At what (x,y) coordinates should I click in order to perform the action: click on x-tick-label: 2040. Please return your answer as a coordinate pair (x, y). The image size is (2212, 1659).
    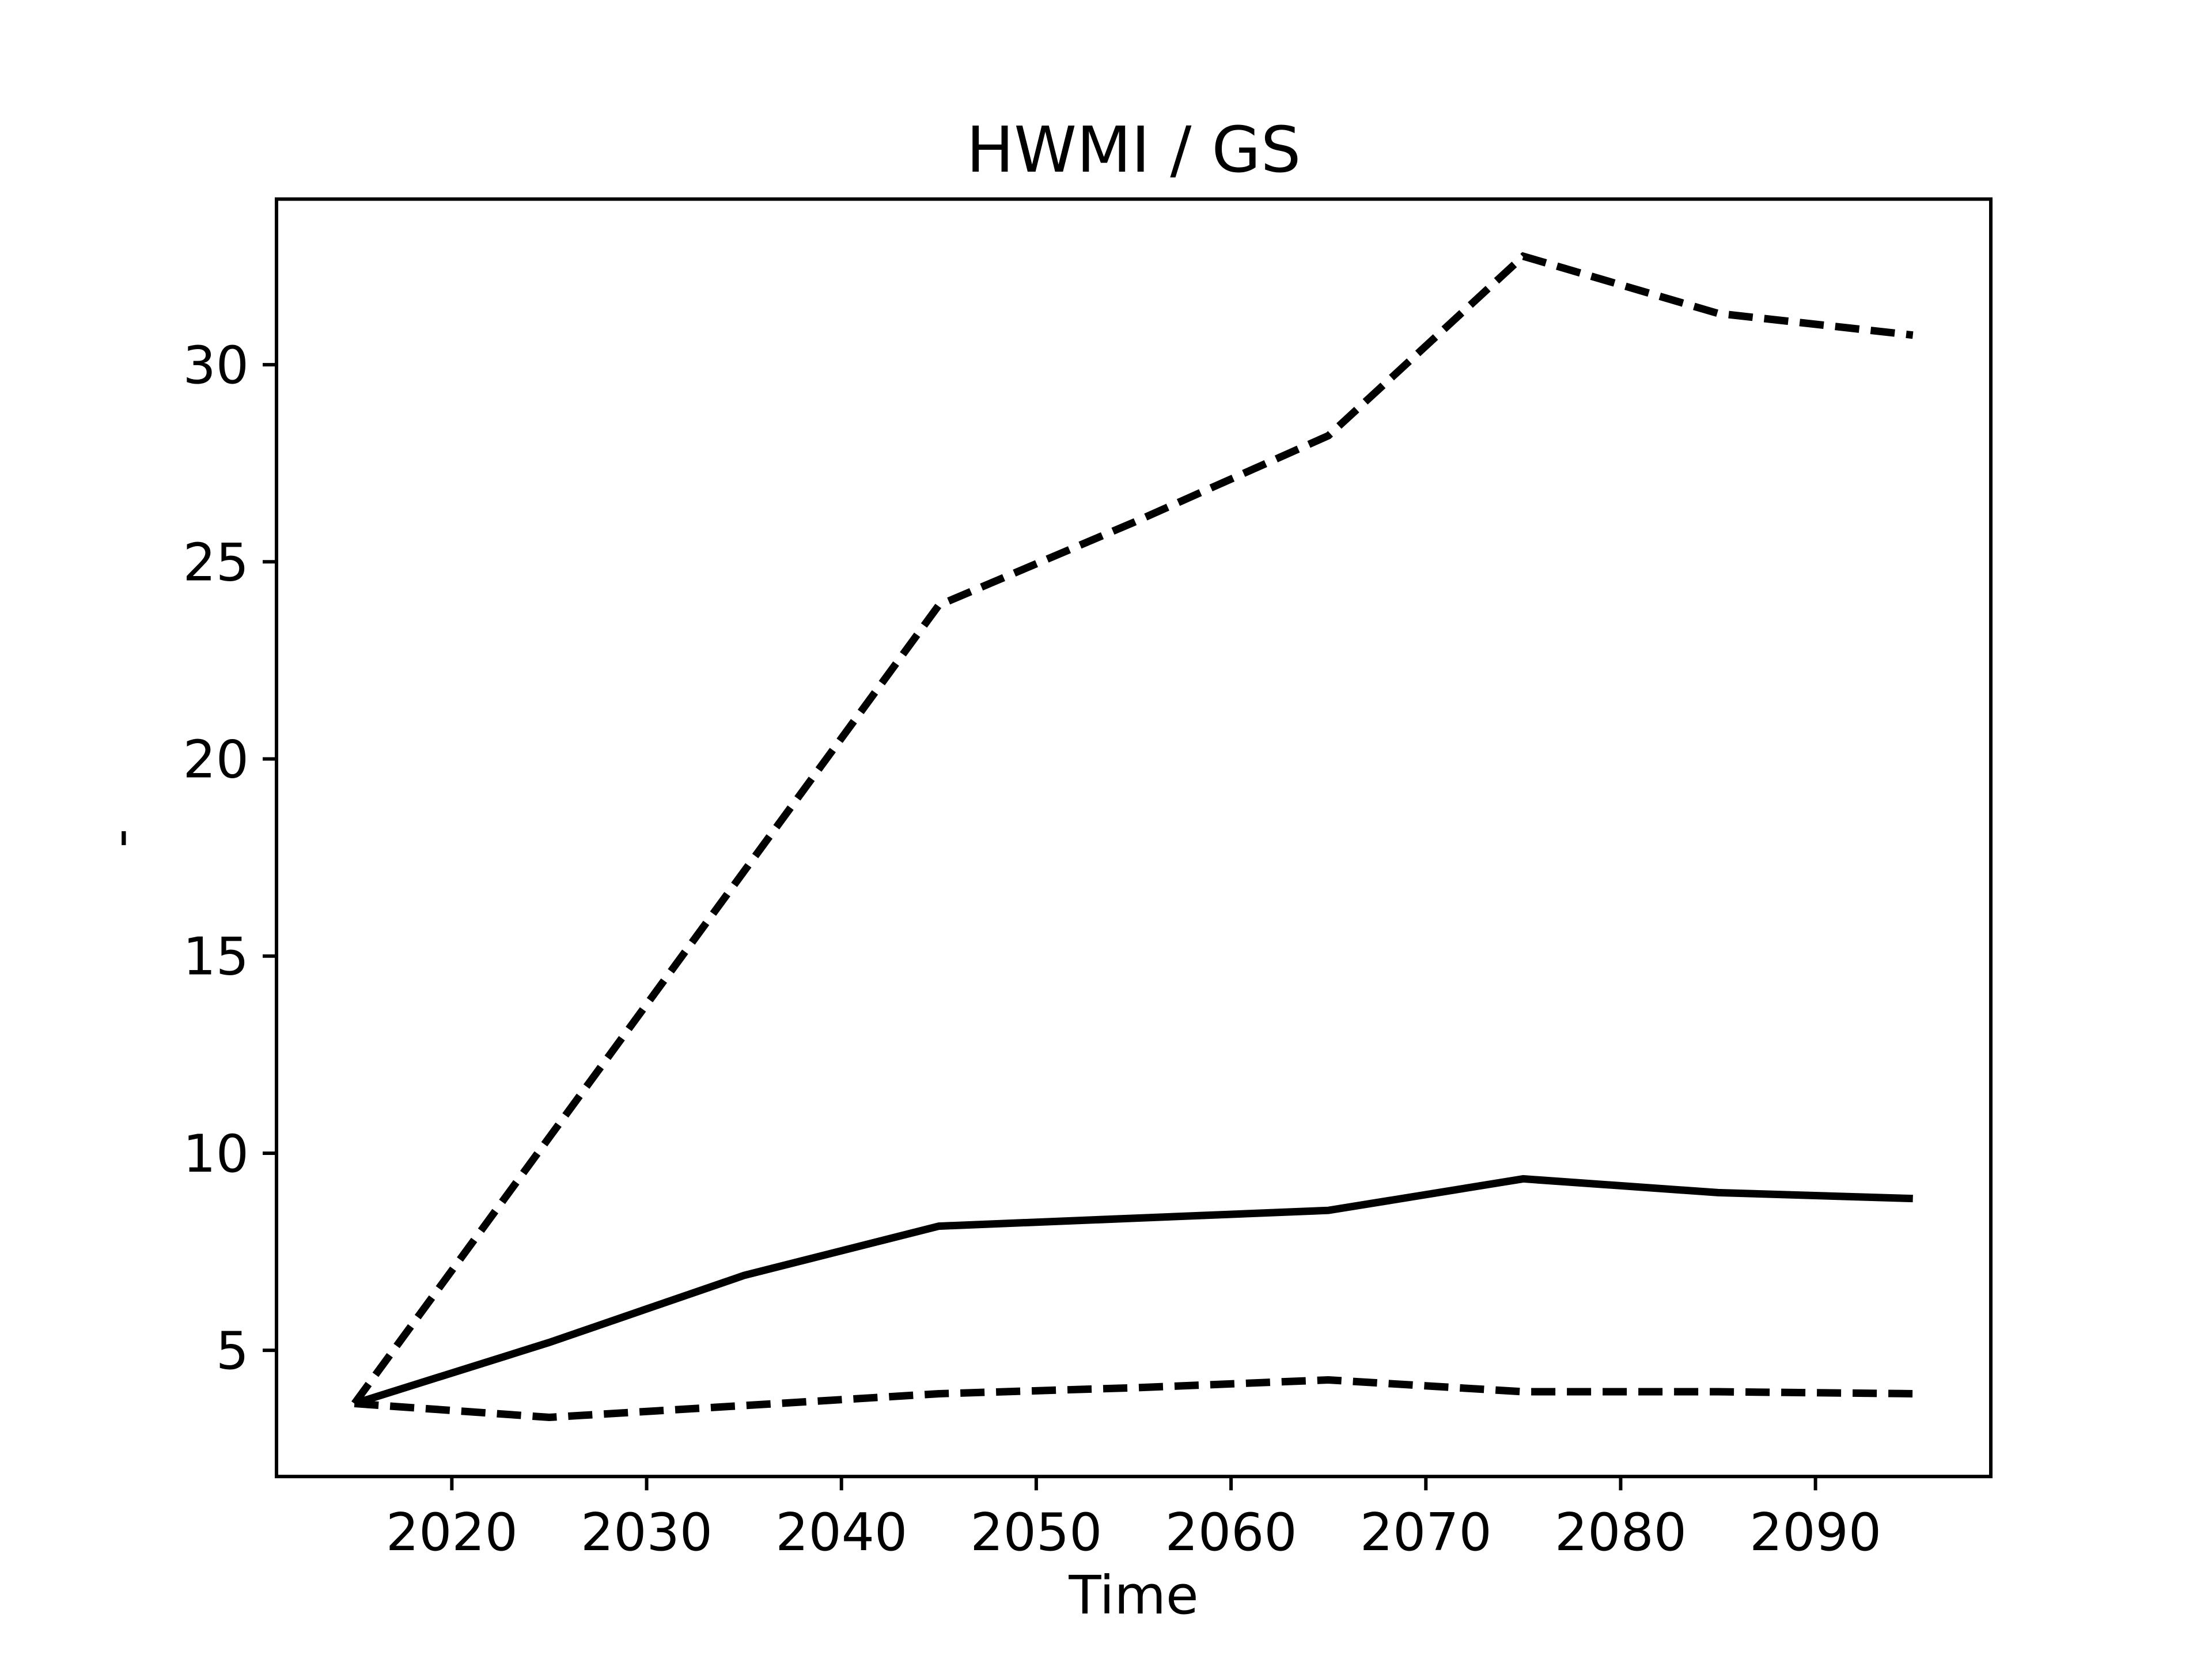
    Looking at the image, I should click on (841, 1532).